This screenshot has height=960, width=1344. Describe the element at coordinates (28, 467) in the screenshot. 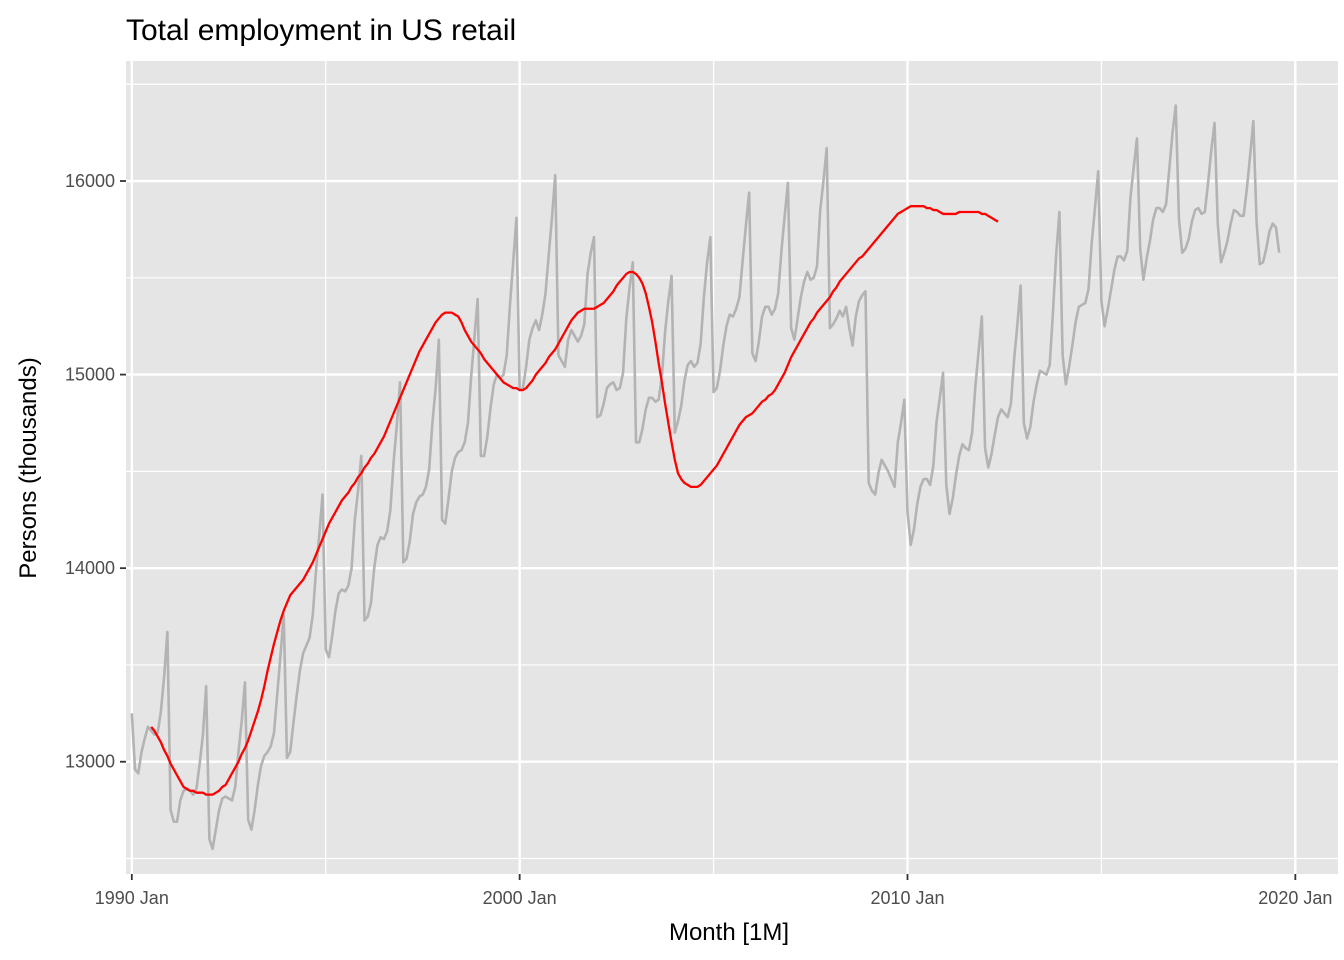

I see `y-axis-title: Persons (thousands)` at that location.